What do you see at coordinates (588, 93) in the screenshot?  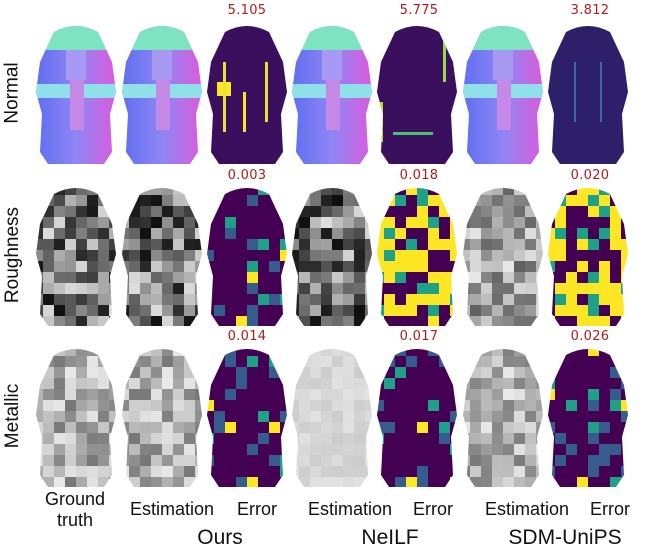 I see `image-normal-sdm-error` at bounding box center [588, 93].